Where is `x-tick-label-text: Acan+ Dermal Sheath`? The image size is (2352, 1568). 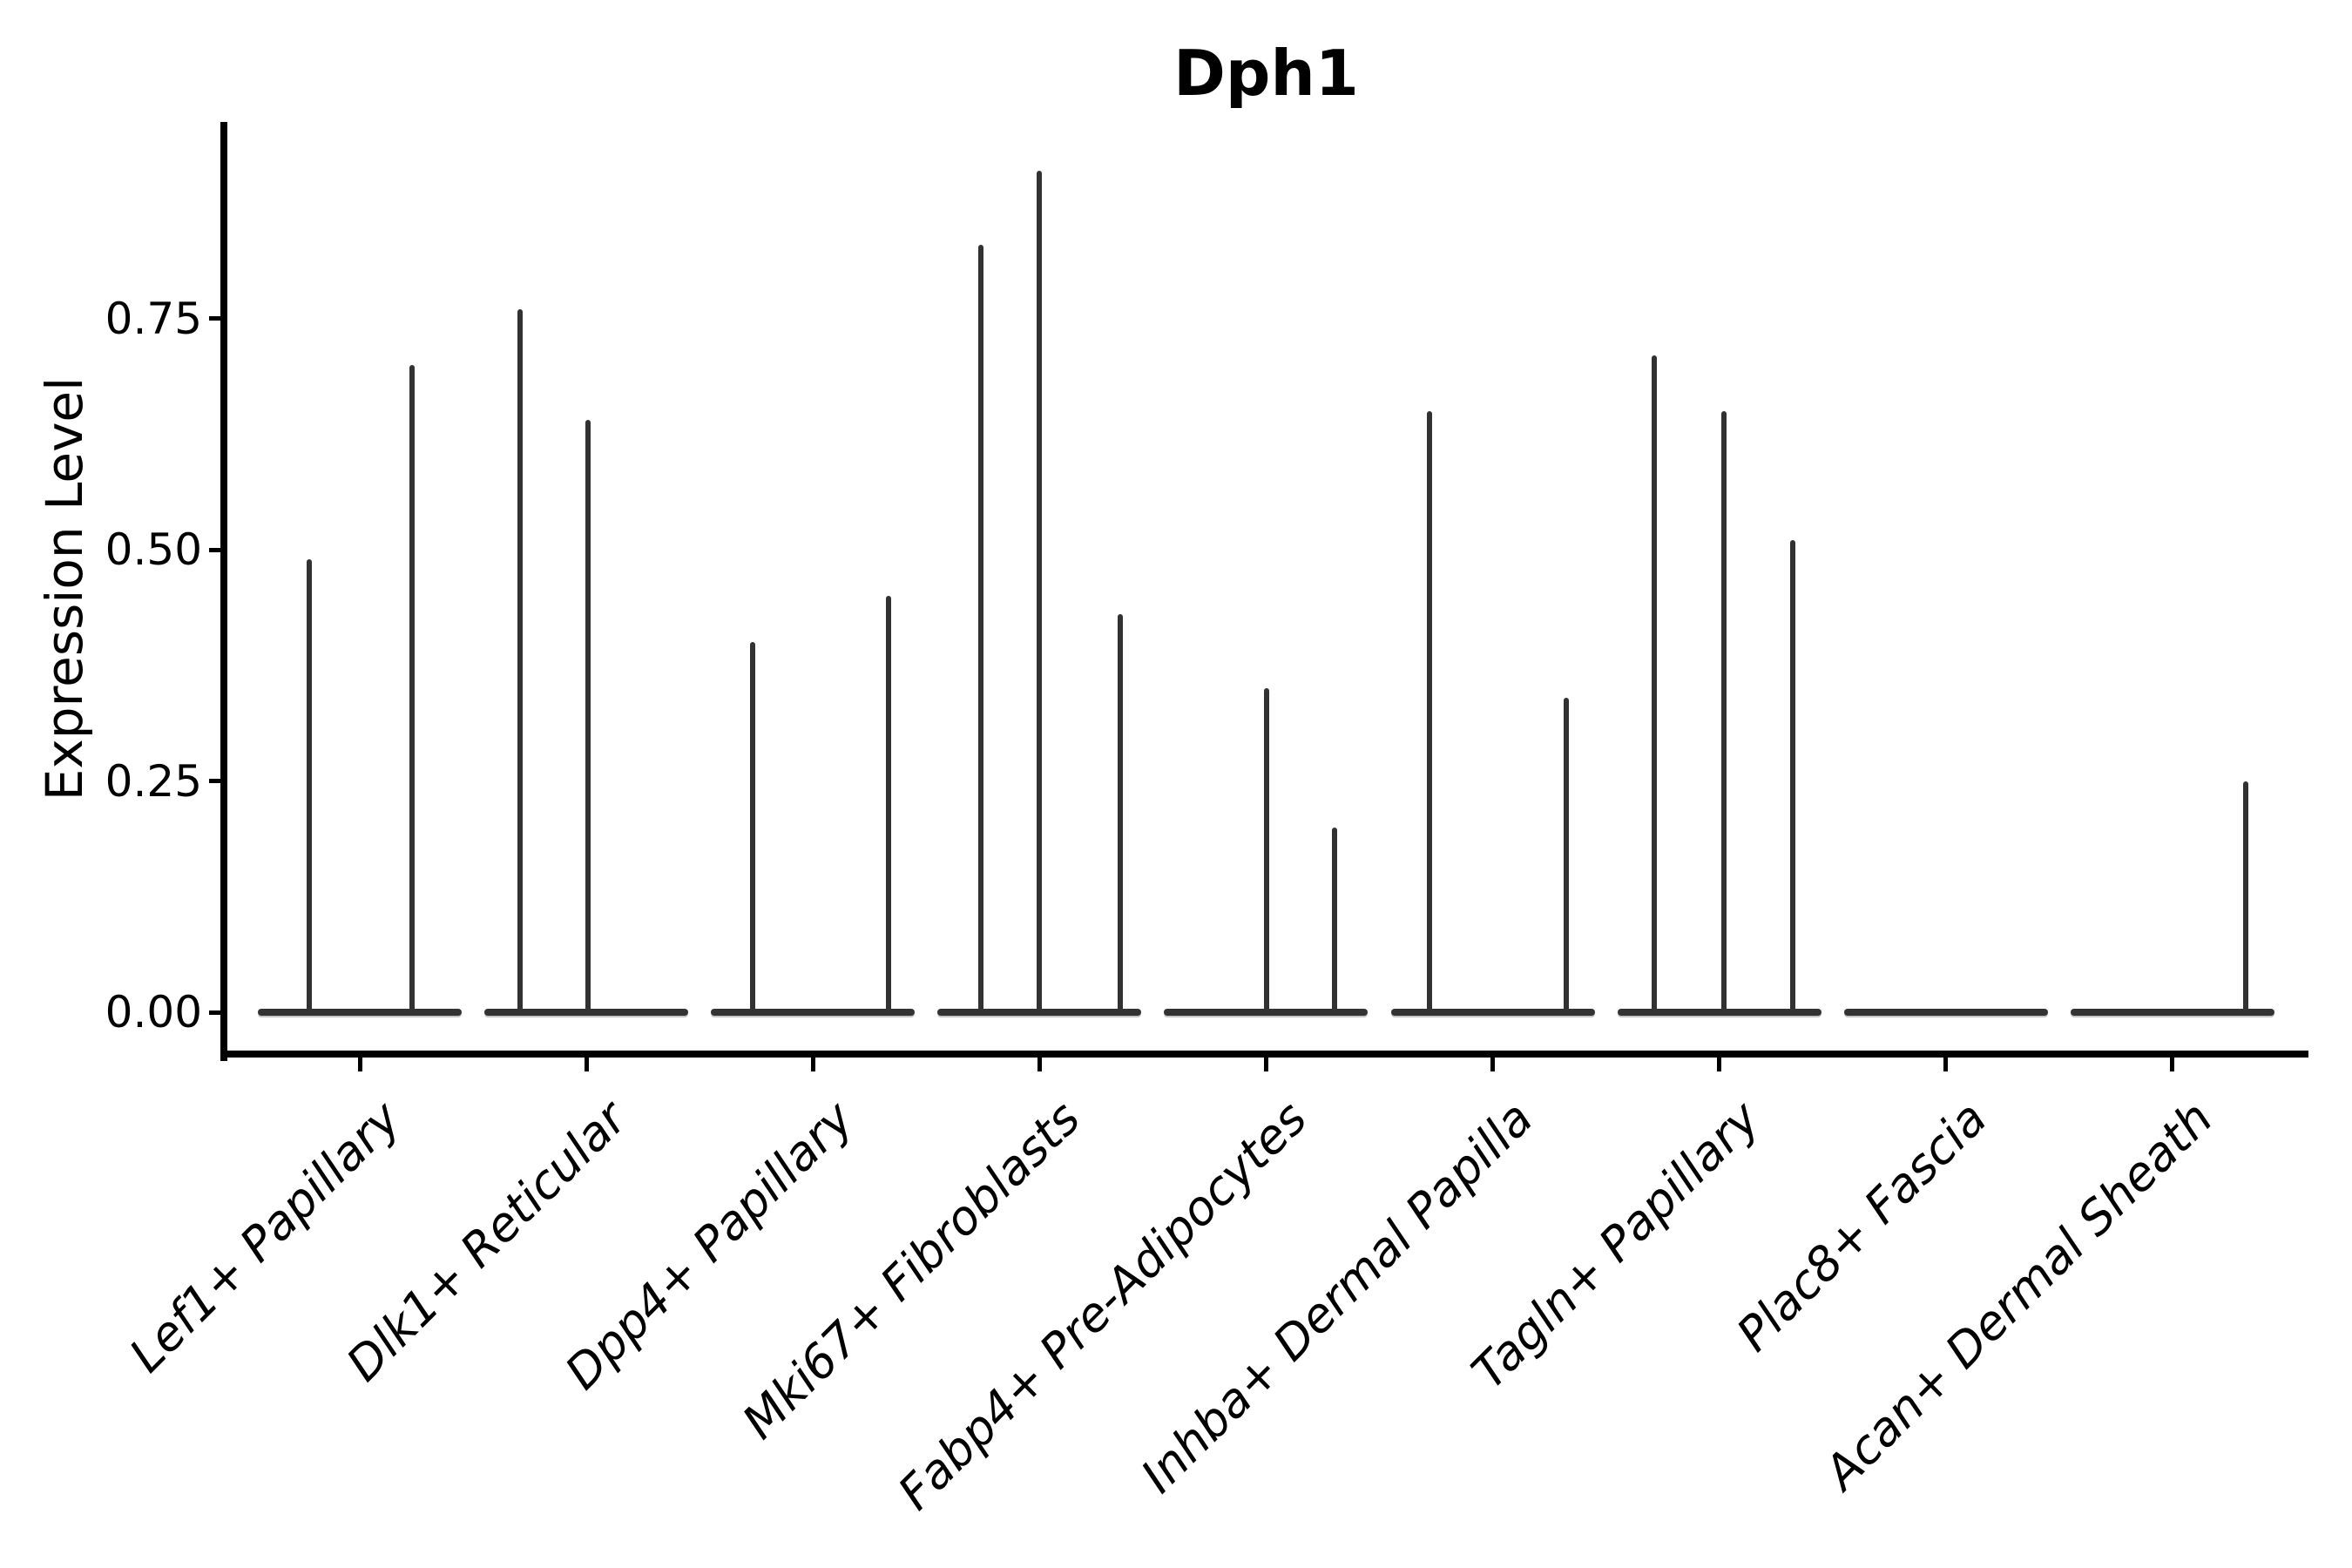
x-tick-label-text: Acan+ Dermal Sheath is located at coordinates (2019, 1295).